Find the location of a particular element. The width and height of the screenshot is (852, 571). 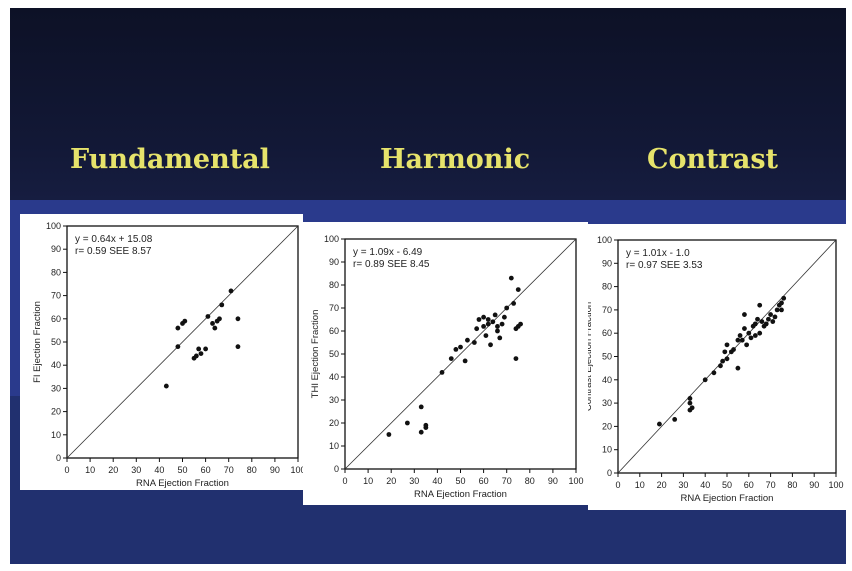

y-tick-label: 40 is located at coordinates (56, 365).